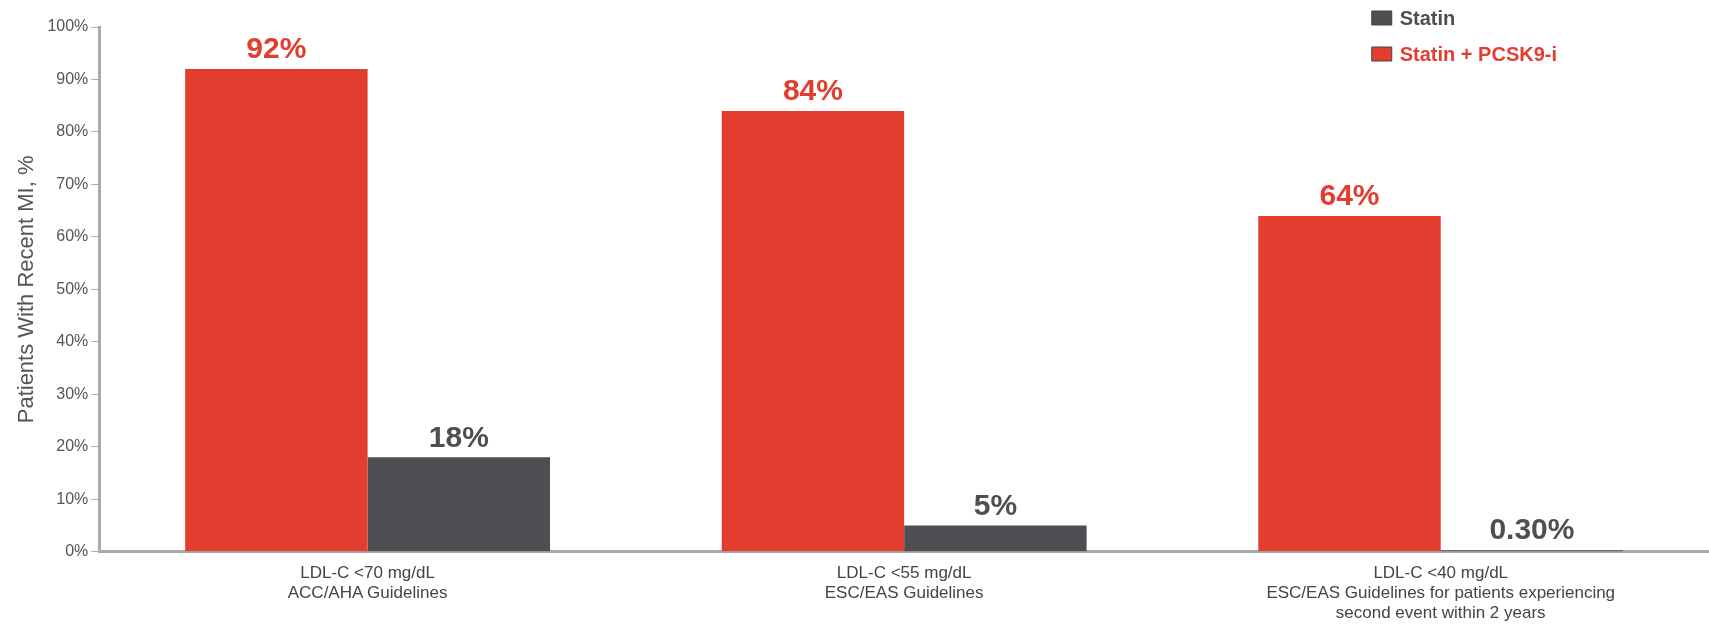 This screenshot has width=1709, height=631. What do you see at coordinates (72, 131) in the screenshot?
I see `y-tick-label: 80%` at bounding box center [72, 131].